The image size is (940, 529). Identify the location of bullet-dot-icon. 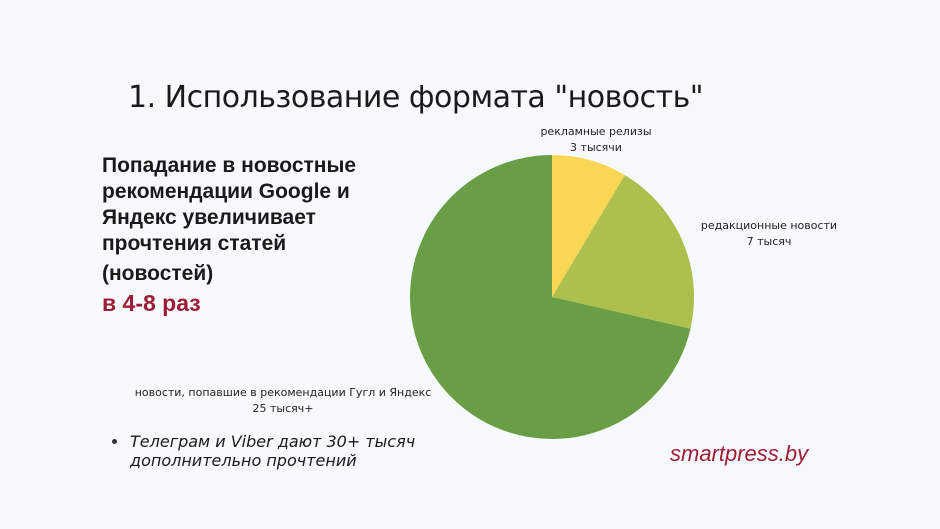
(114, 441).